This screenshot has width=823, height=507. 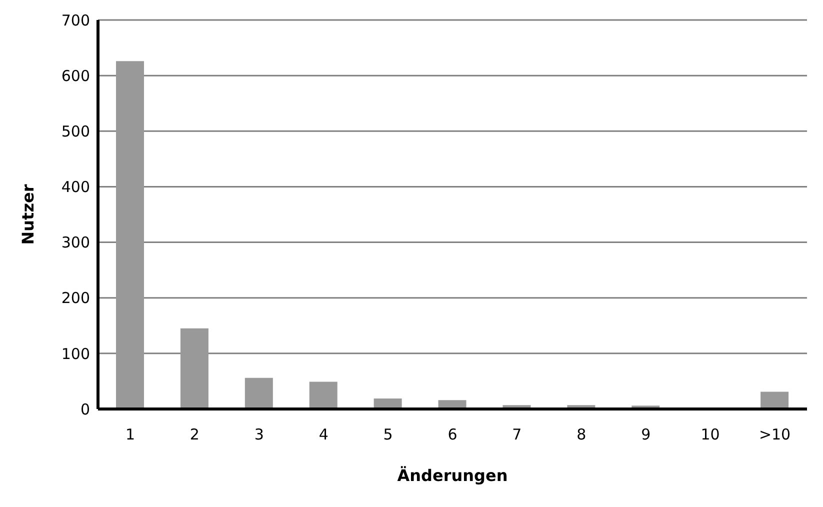 What do you see at coordinates (323, 435) in the screenshot?
I see `x-tick-label: 4` at bounding box center [323, 435].